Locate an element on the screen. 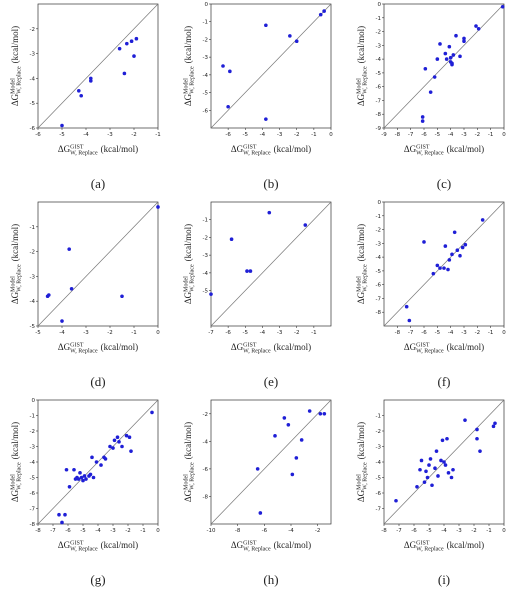 This screenshot has height=594, width=520. plot-frame is located at coordinates (271, 264).